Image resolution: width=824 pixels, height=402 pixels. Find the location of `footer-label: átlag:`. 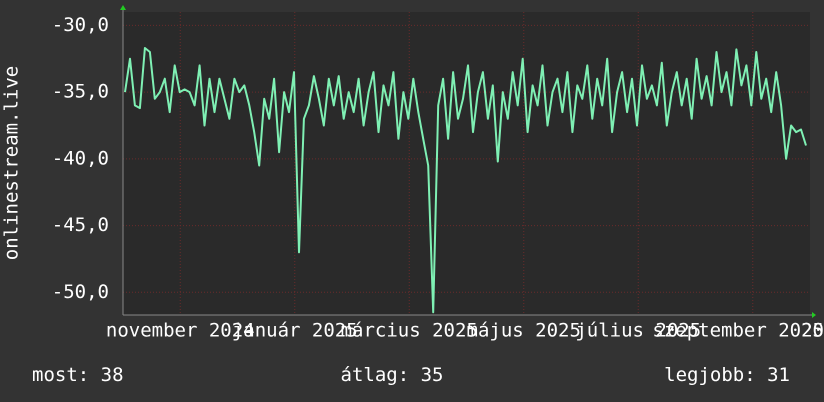

footer-label: átlag: is located at coordinates (375, 375).